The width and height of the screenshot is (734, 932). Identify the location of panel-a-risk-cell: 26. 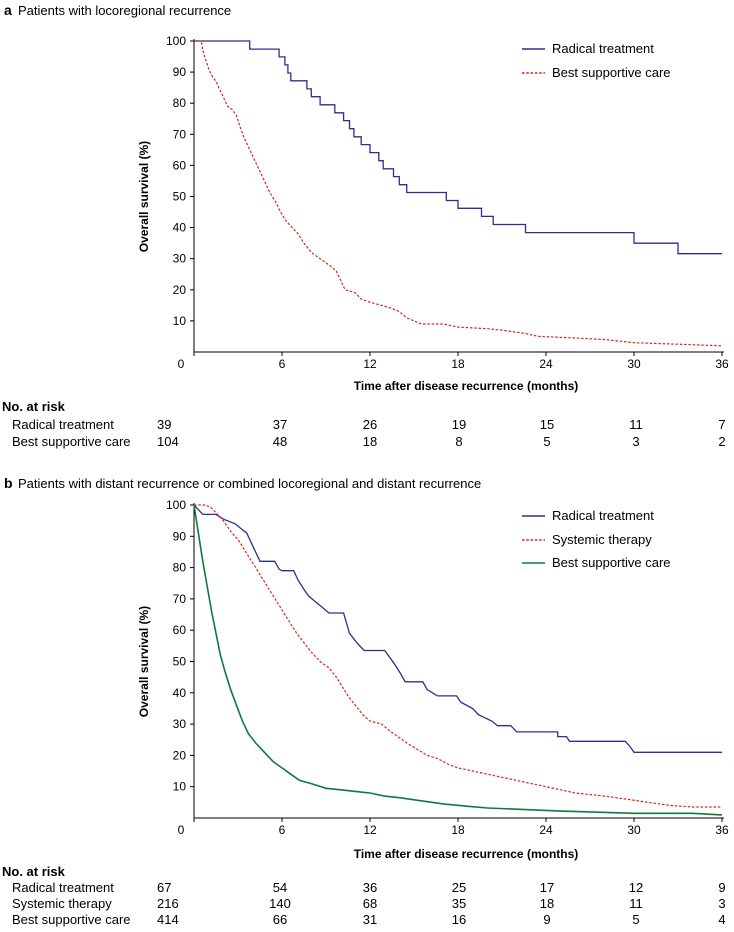
(370, 424).